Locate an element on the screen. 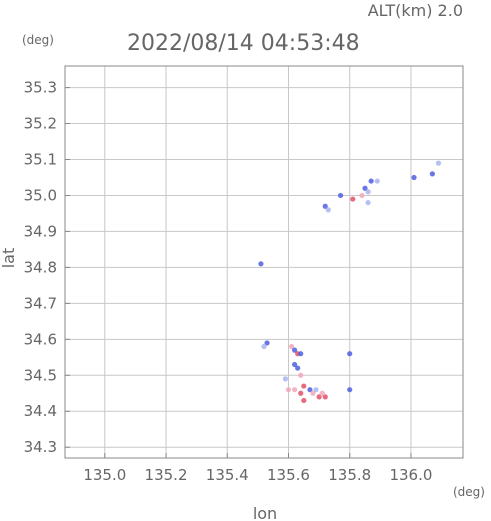 The image size is (491, 521). y-tick-label: 34.8 is located at coordinates (40, 267).